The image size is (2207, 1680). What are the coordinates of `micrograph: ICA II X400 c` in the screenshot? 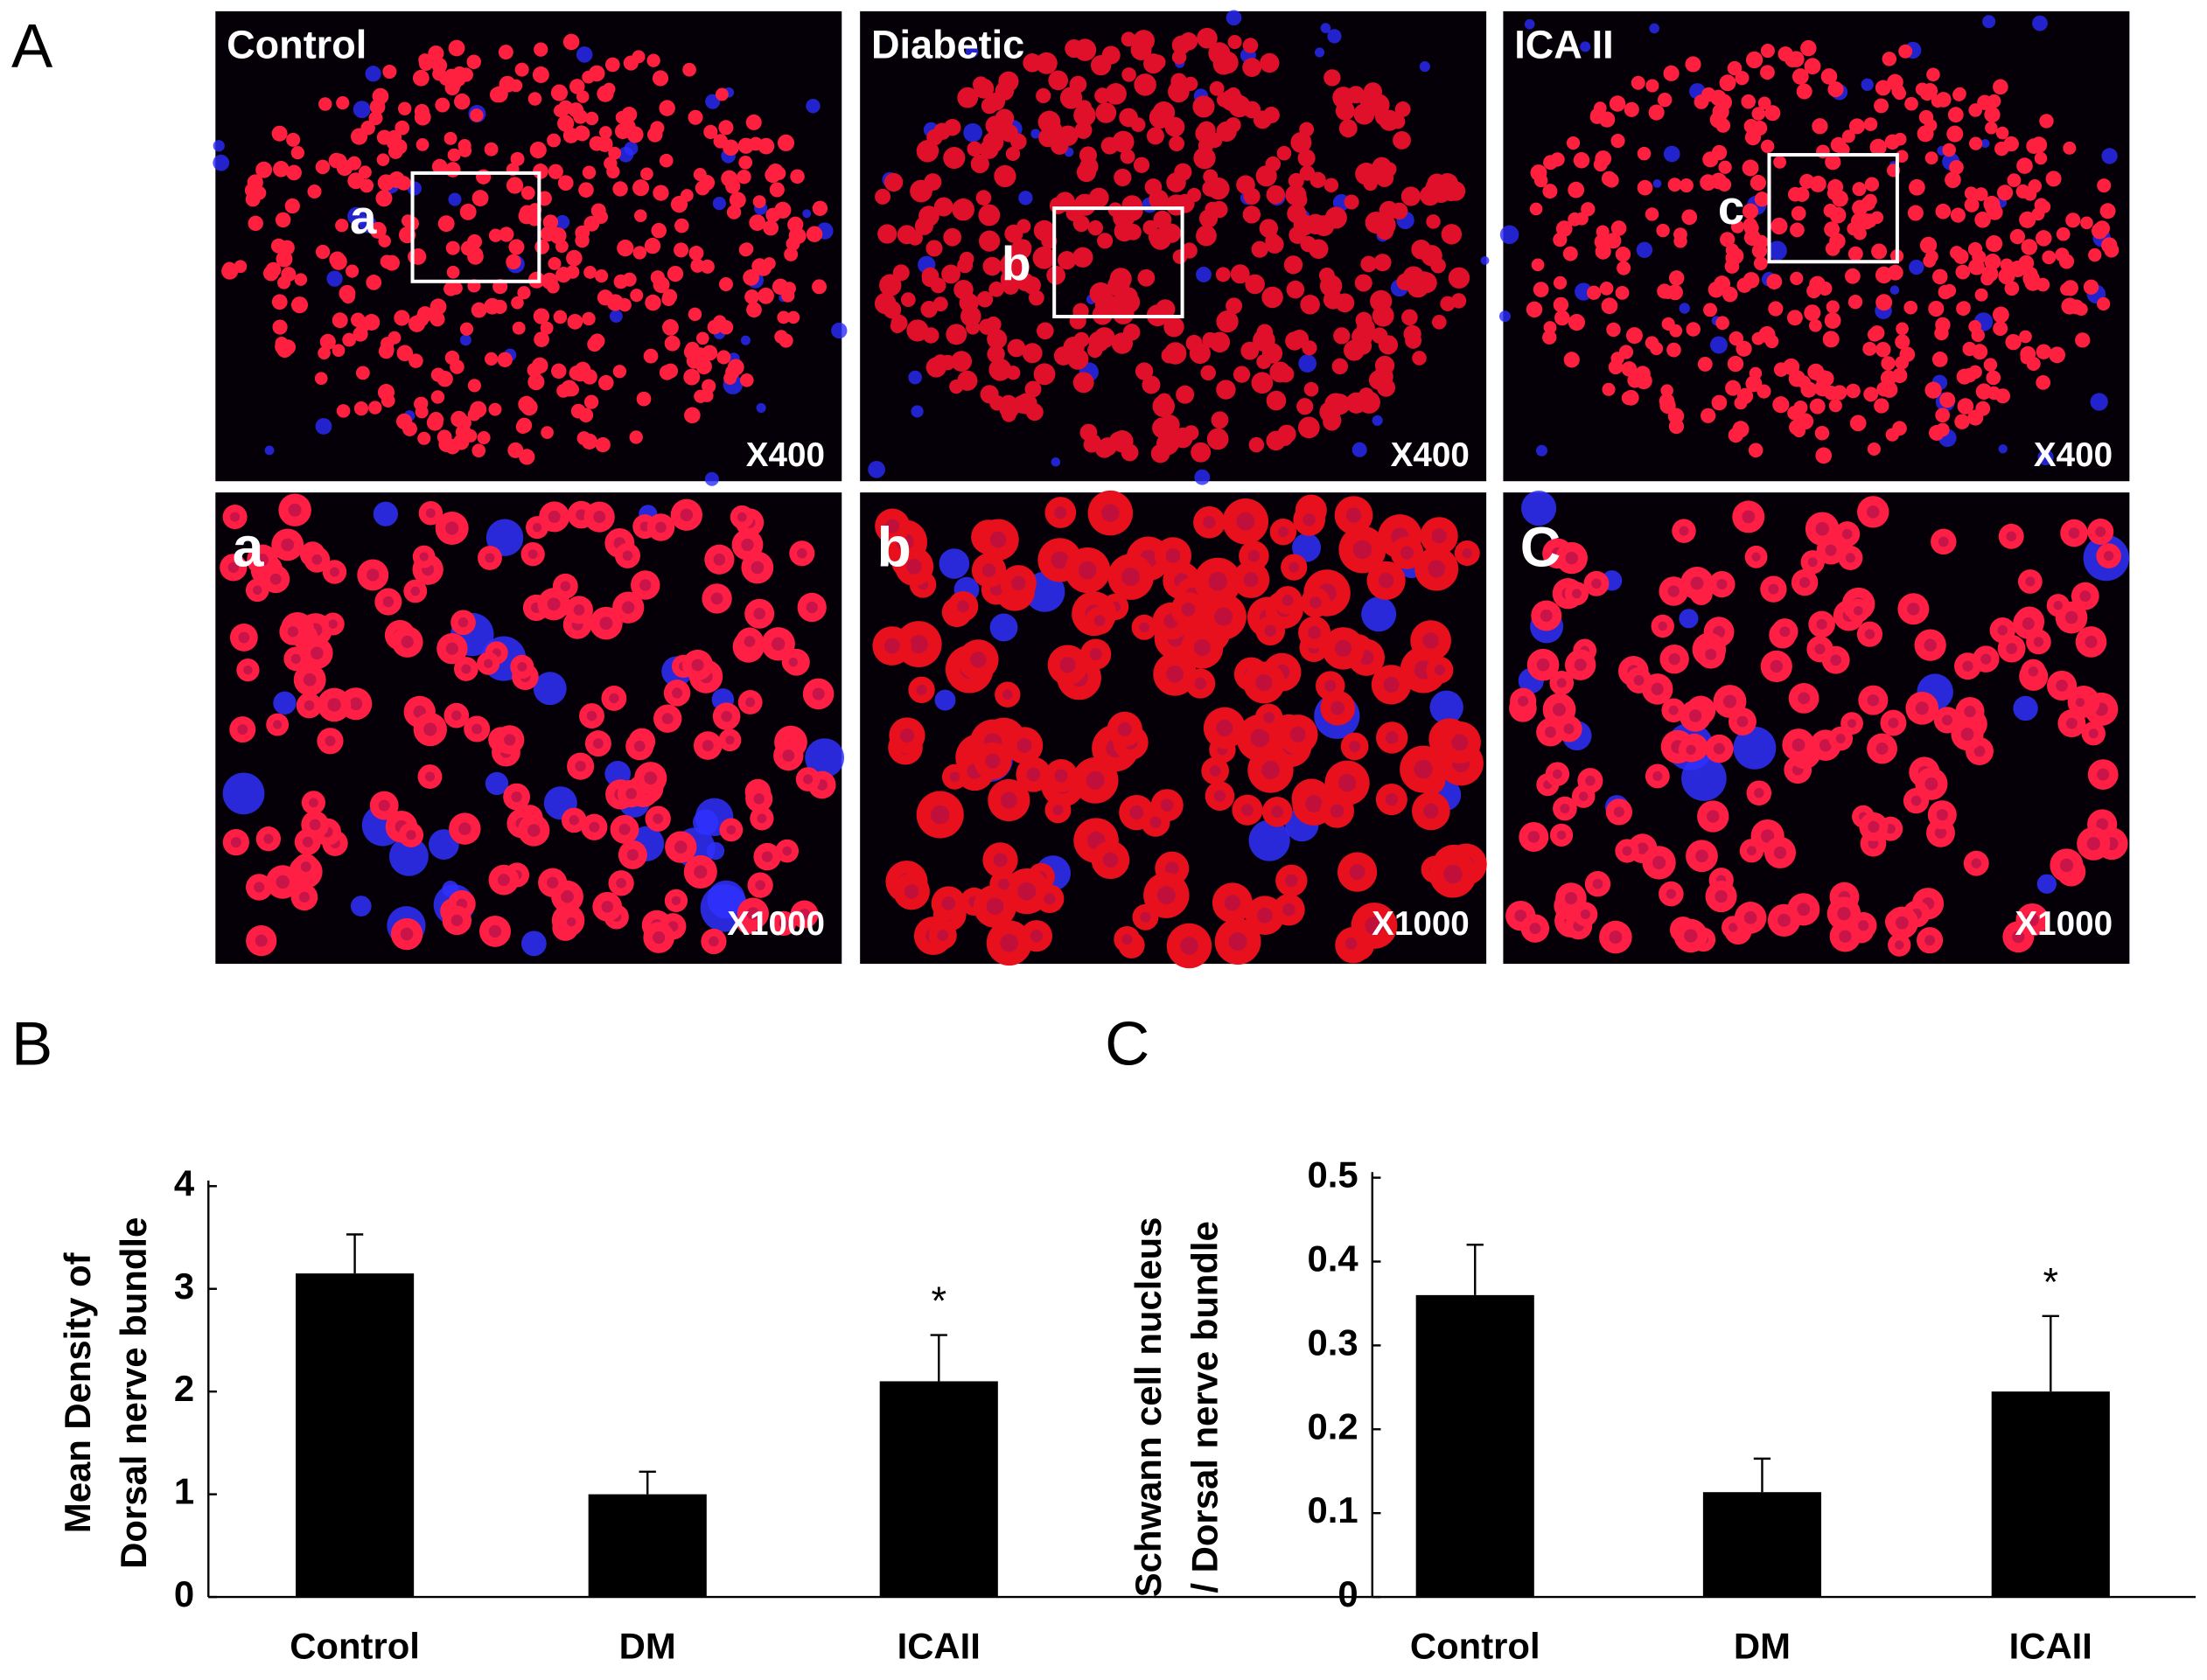 It's located at (1814, 246).